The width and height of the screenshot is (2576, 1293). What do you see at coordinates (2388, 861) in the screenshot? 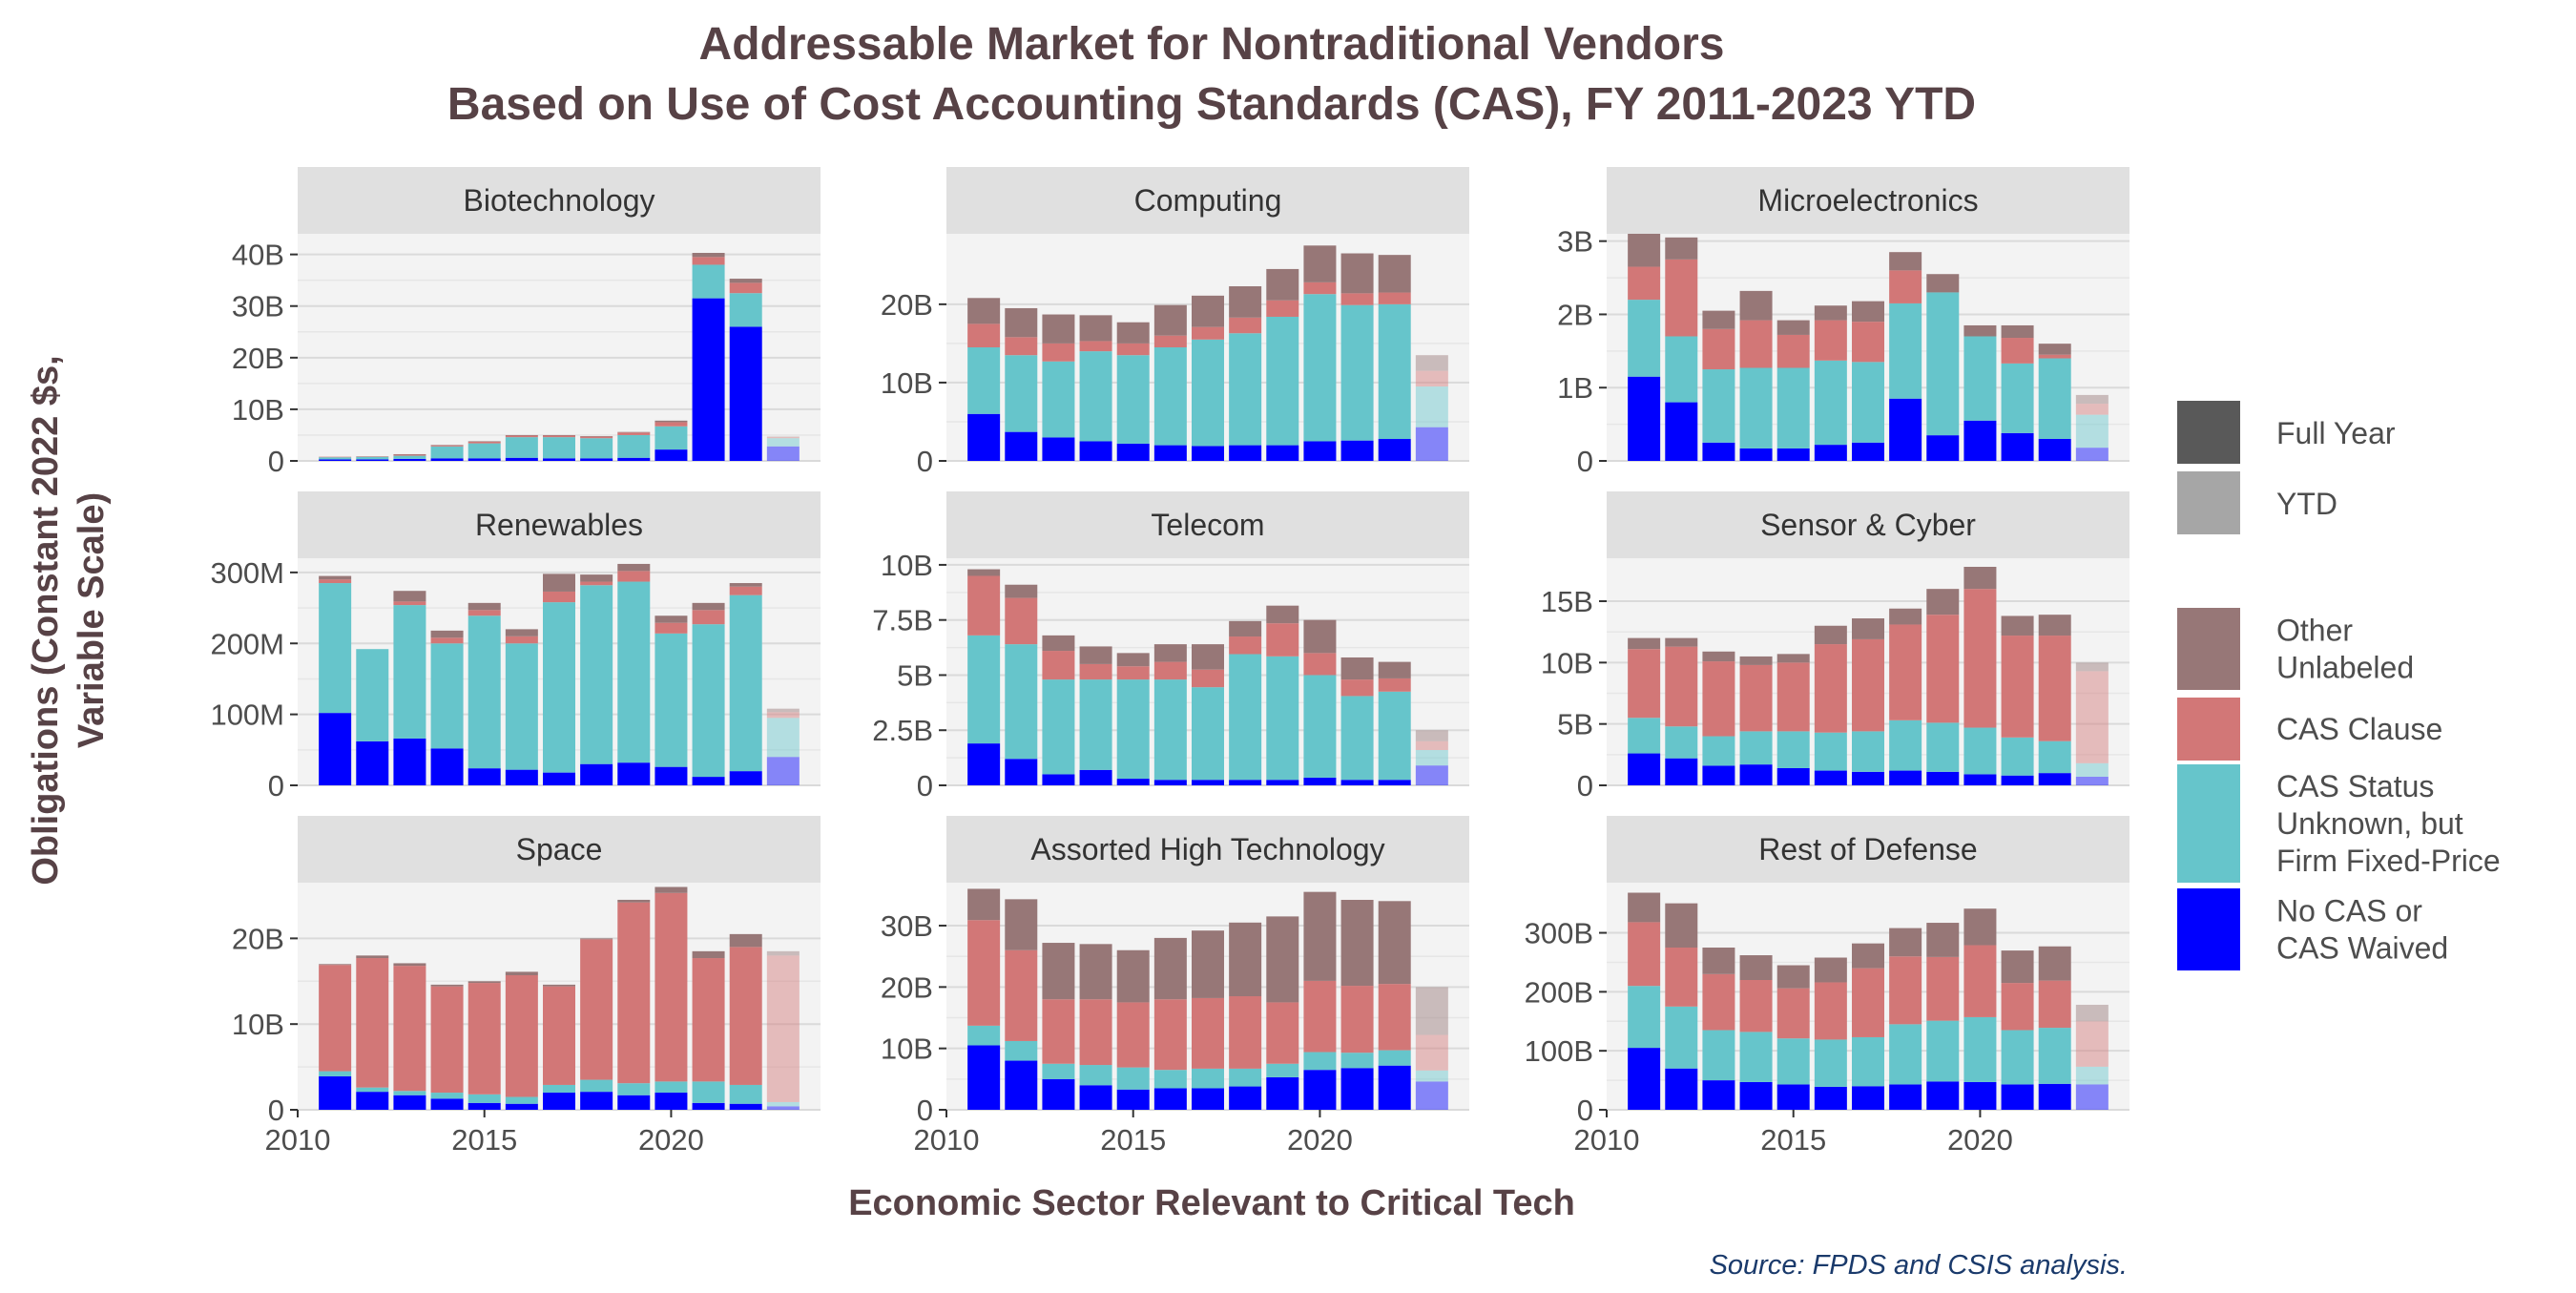
I see `legend-label-unknown: Firm Fixed-Price` at bounding box center [2388, 861].